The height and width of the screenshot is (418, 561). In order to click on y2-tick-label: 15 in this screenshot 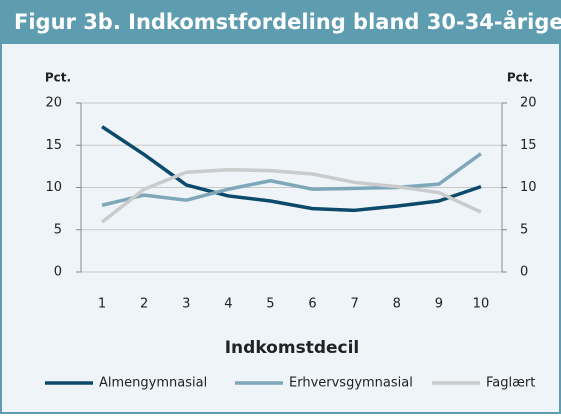, I will do `click(528, 145)`.